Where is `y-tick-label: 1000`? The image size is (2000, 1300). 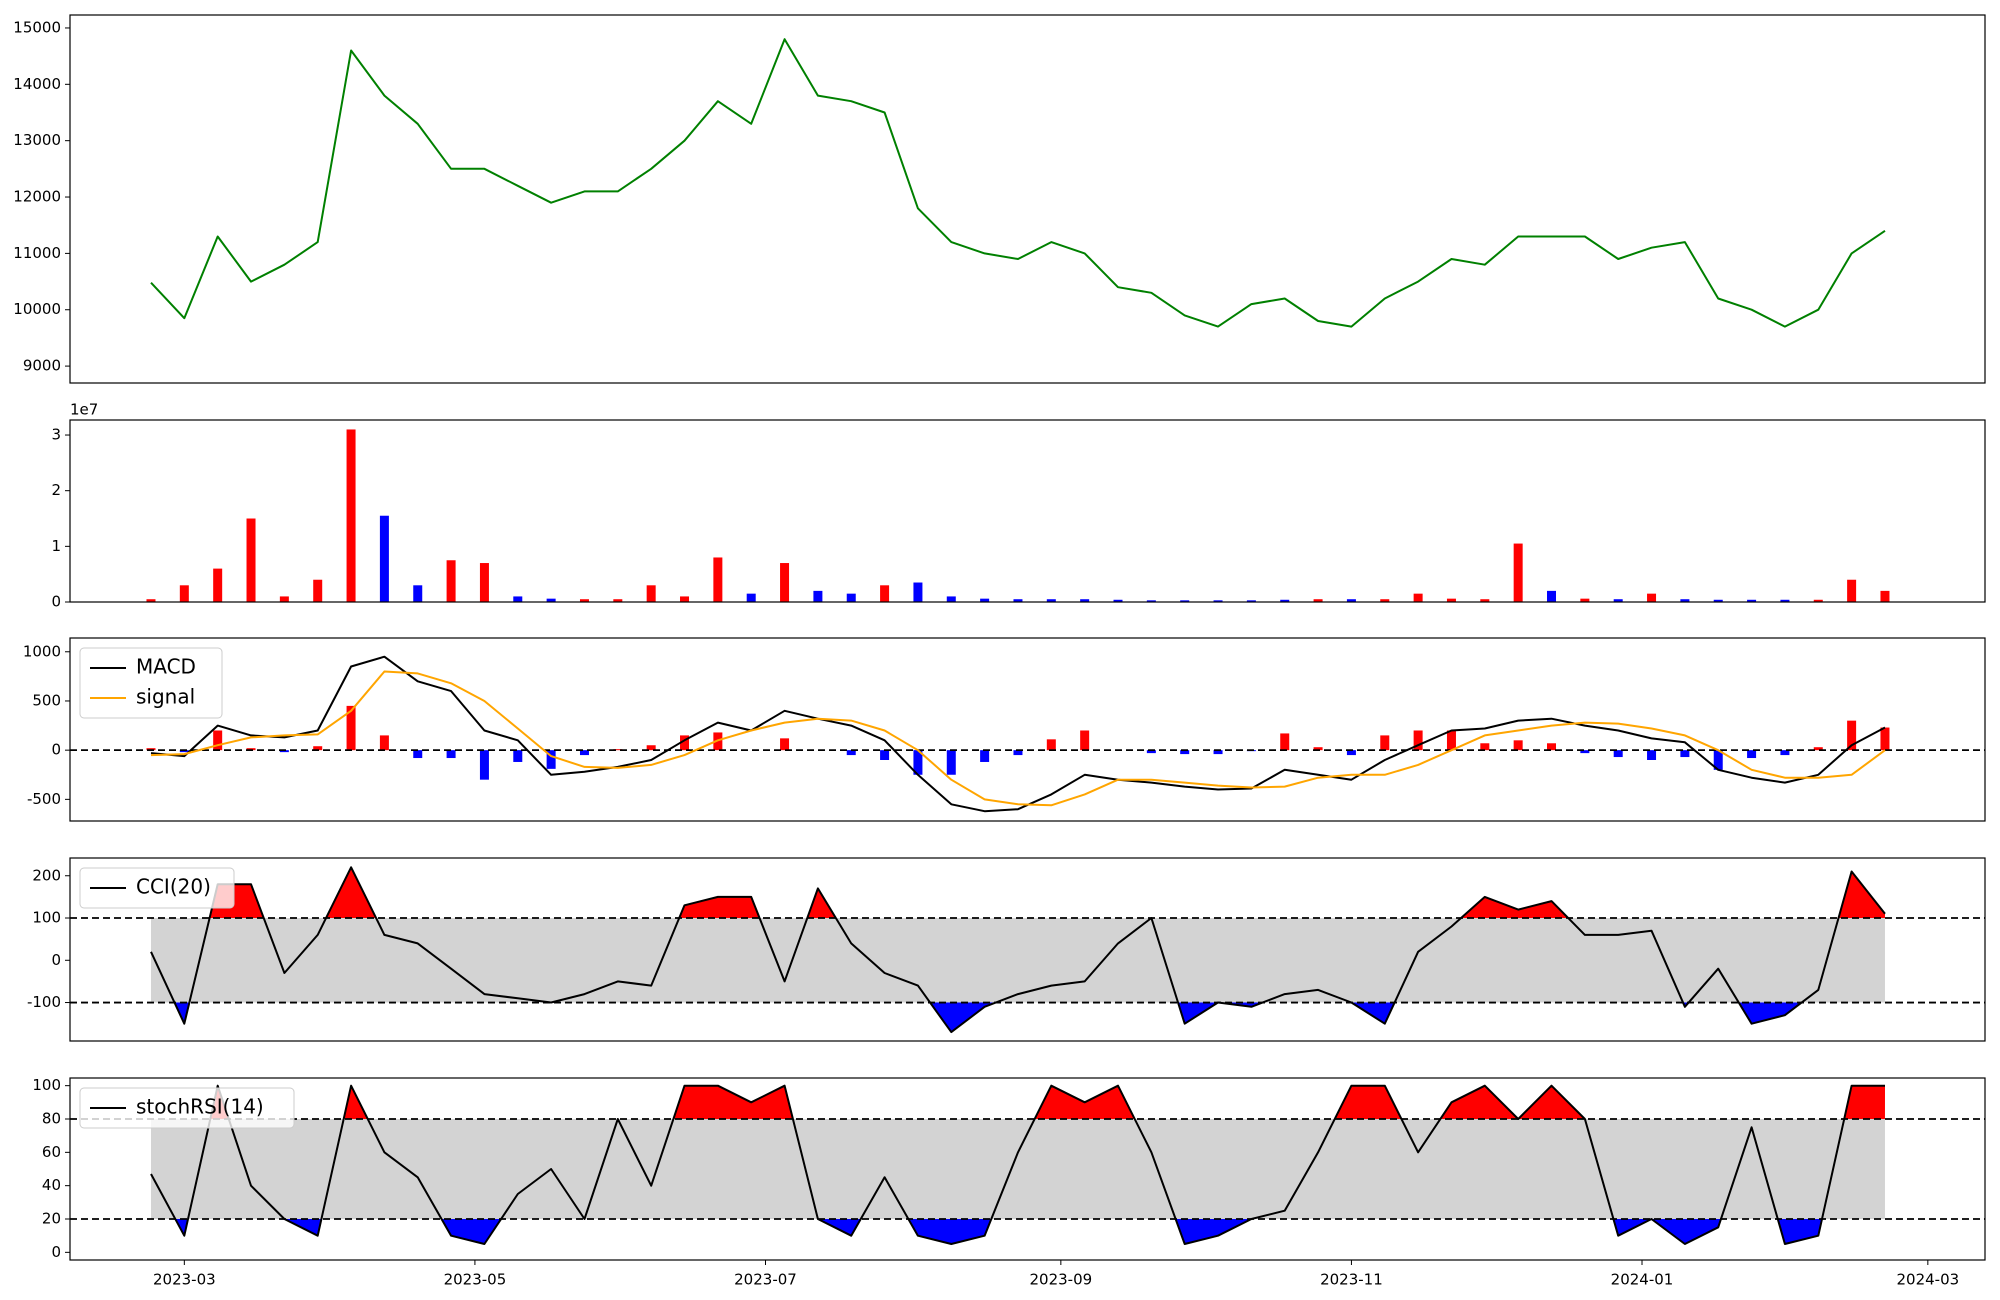 y-tick-label: 1000 is located at coordinates (42, 651).